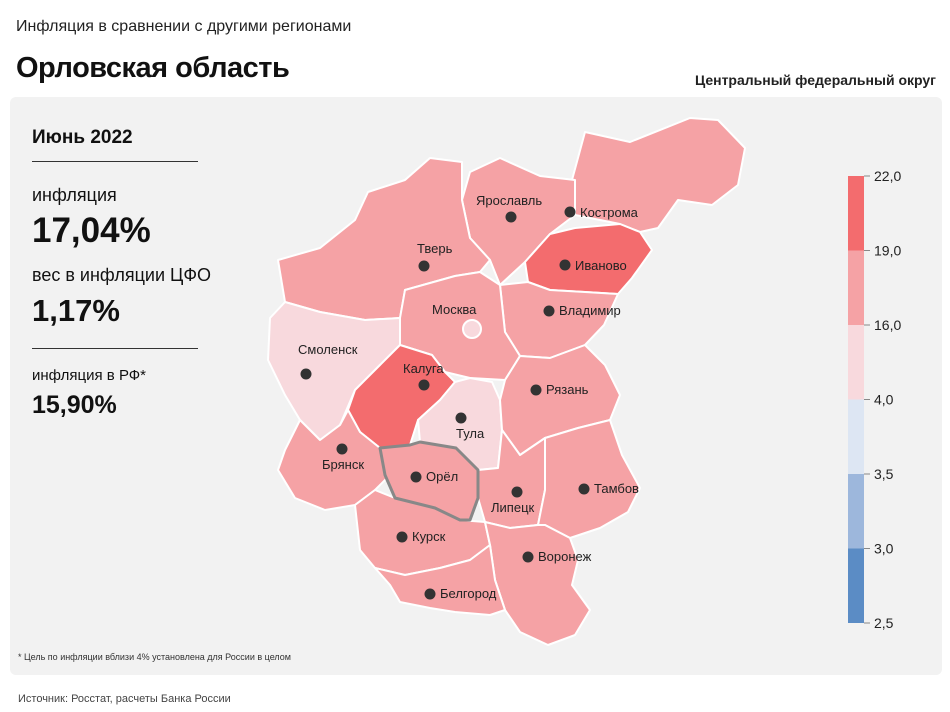 Image resolution: width=950 pixels, height=712 pixels. Describe the element at coordinates (567, 389) in the screenshot. I see `city-label: Рязань` at that location.